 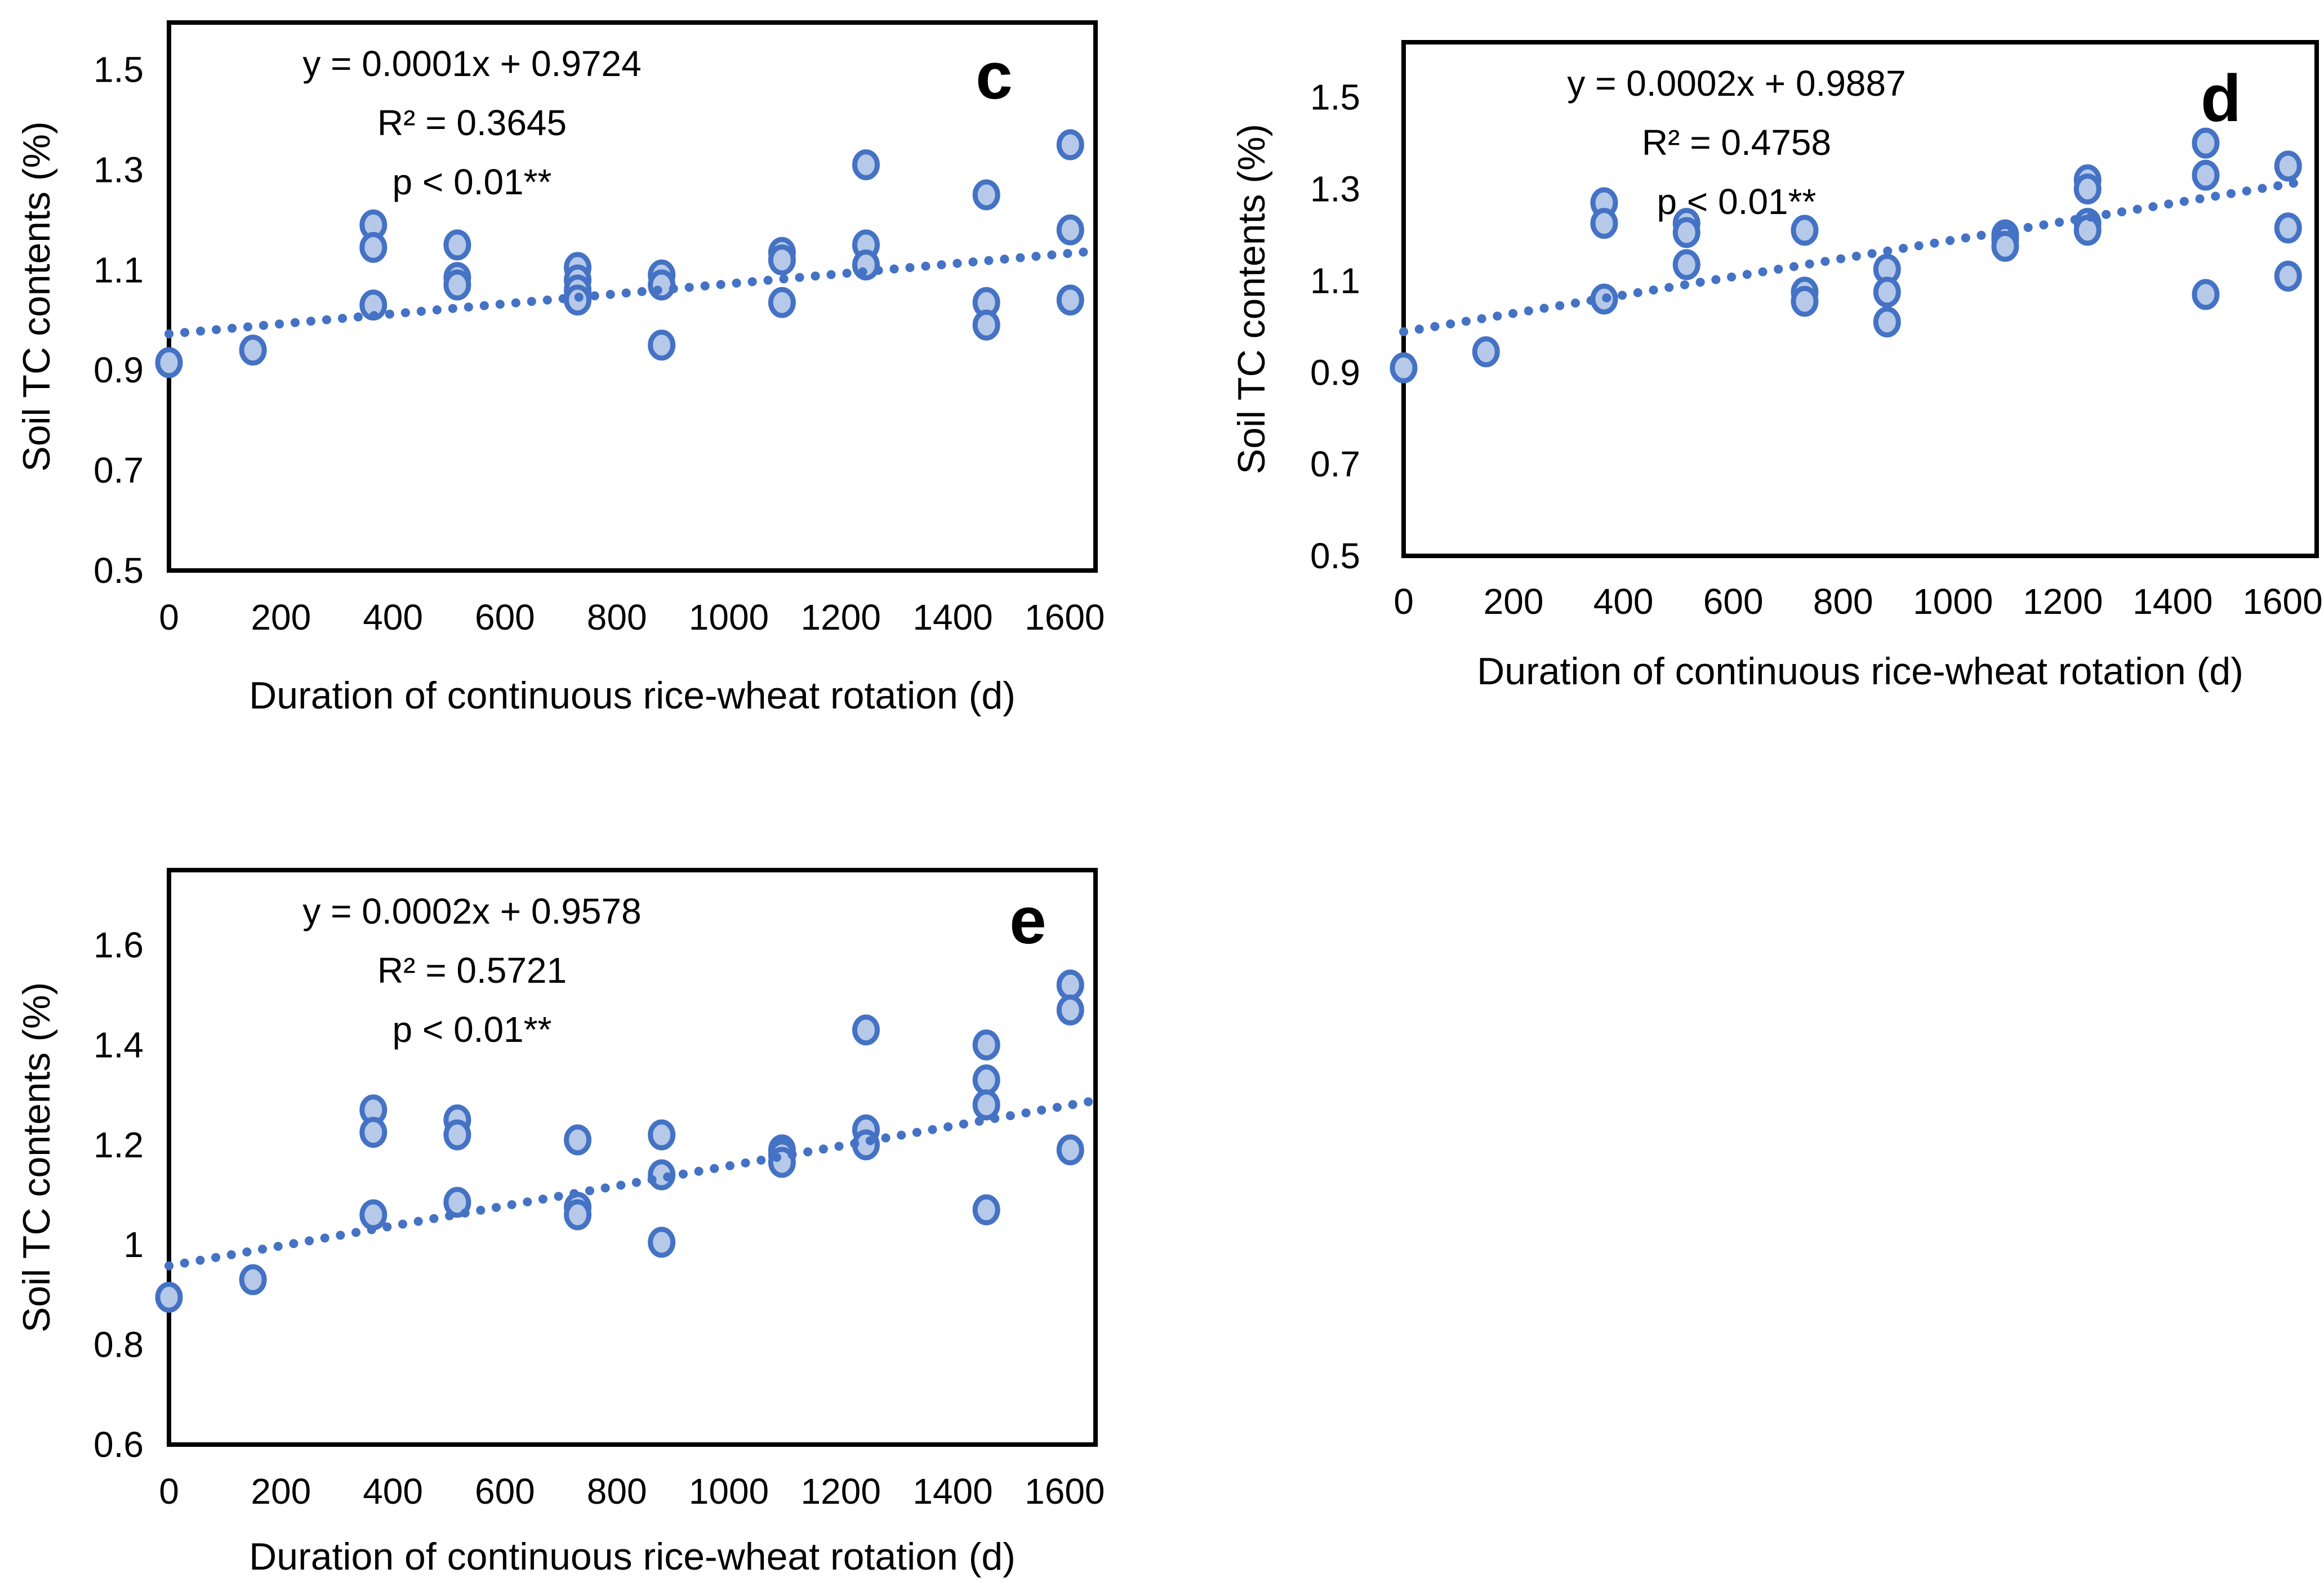 I want to click on y-tick-label: 0.9, so click(x=119, y=370).